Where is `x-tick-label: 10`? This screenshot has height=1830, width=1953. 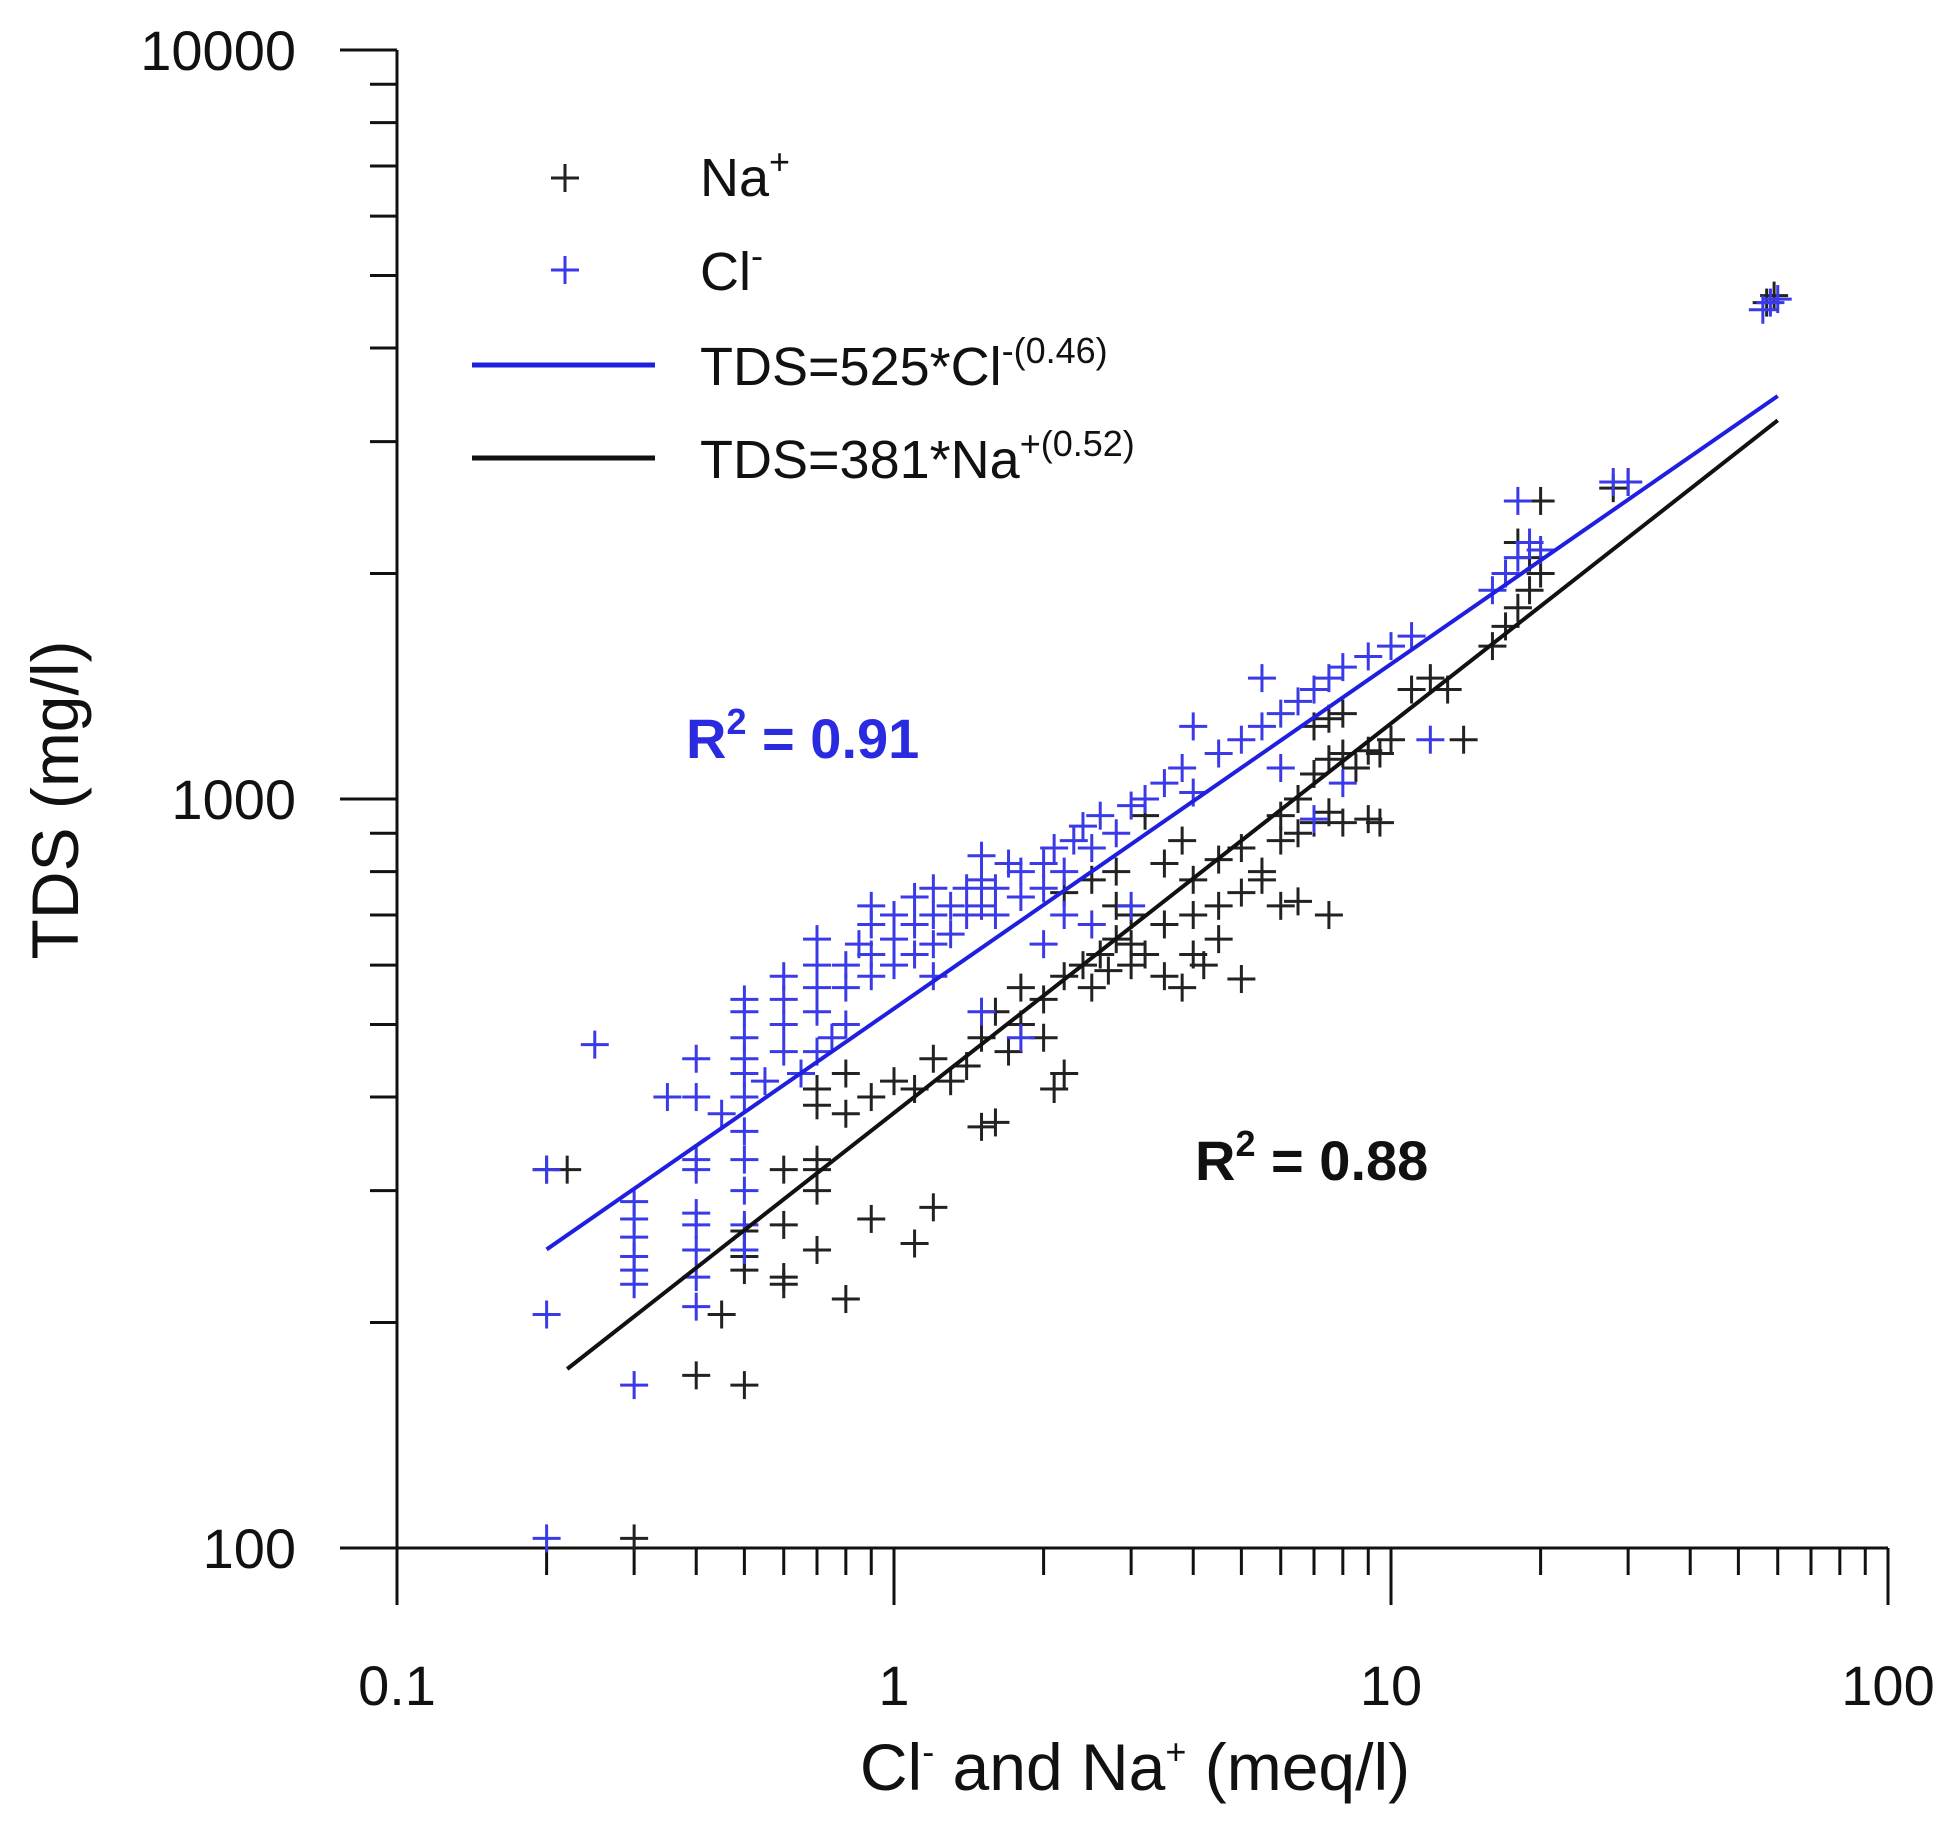 x-tick-label: 10 is located at coordinates (1391, 1685).